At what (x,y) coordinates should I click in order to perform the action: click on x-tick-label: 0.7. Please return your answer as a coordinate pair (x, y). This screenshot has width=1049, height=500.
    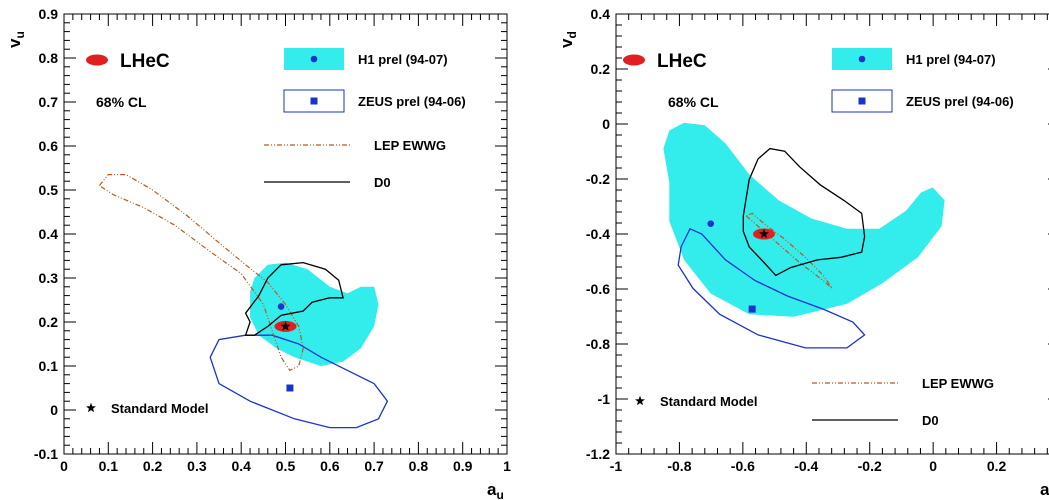
    Looking at the image, I should click on (374, 466).